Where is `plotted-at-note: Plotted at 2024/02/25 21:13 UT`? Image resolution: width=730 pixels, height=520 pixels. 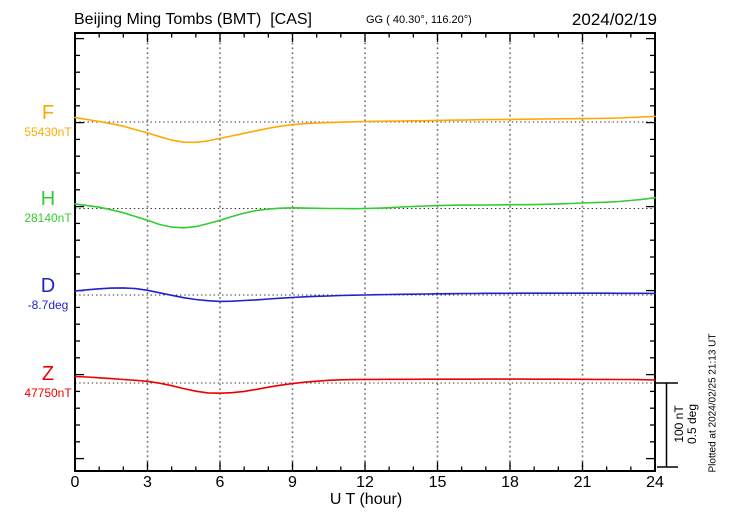 plotted-at-note: Plotted at 2024/02/25 21:13 UT is located at coordinates (713, 403).